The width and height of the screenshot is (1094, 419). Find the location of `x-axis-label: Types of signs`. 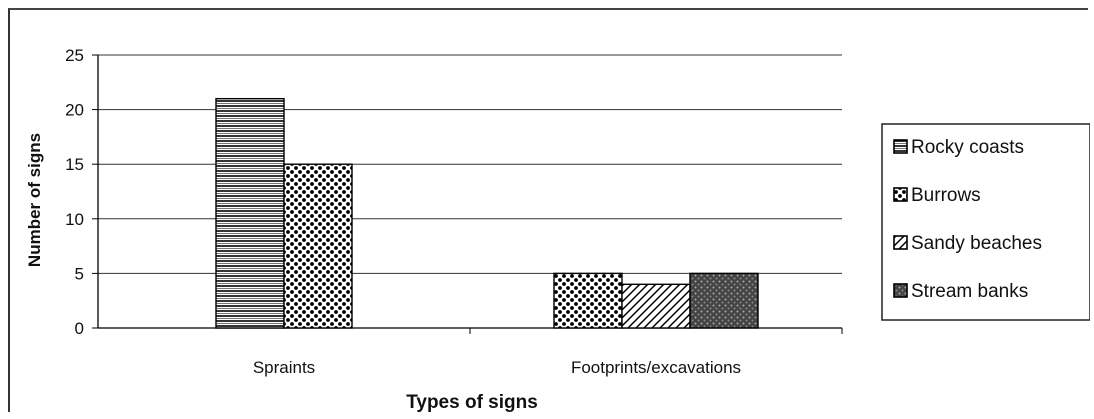

x-axis-label: Types of signs is located at coordinates (472, 402).